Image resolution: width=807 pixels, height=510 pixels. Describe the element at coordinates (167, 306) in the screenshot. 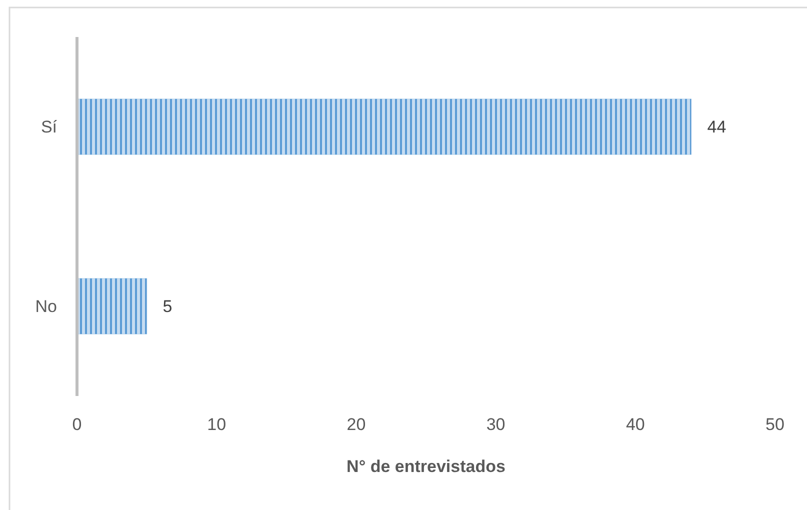

I see `data-label: 5` at that location.